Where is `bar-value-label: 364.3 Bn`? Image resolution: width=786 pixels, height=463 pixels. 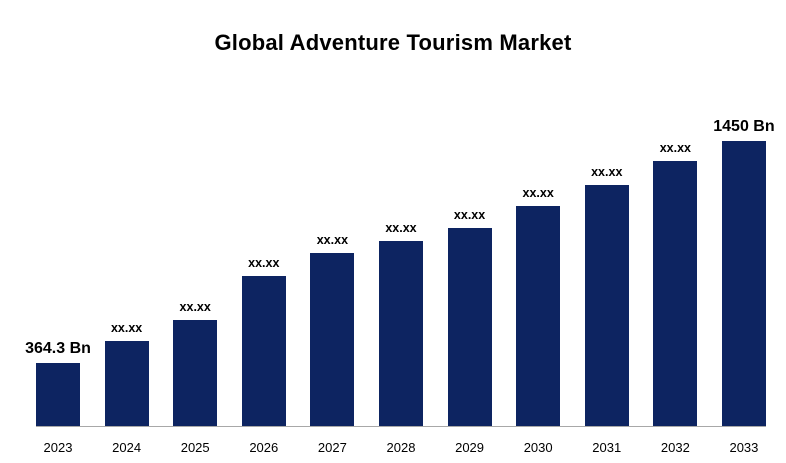
bar-value-label: 364.3 Bn is located at coordinates (58, 349).